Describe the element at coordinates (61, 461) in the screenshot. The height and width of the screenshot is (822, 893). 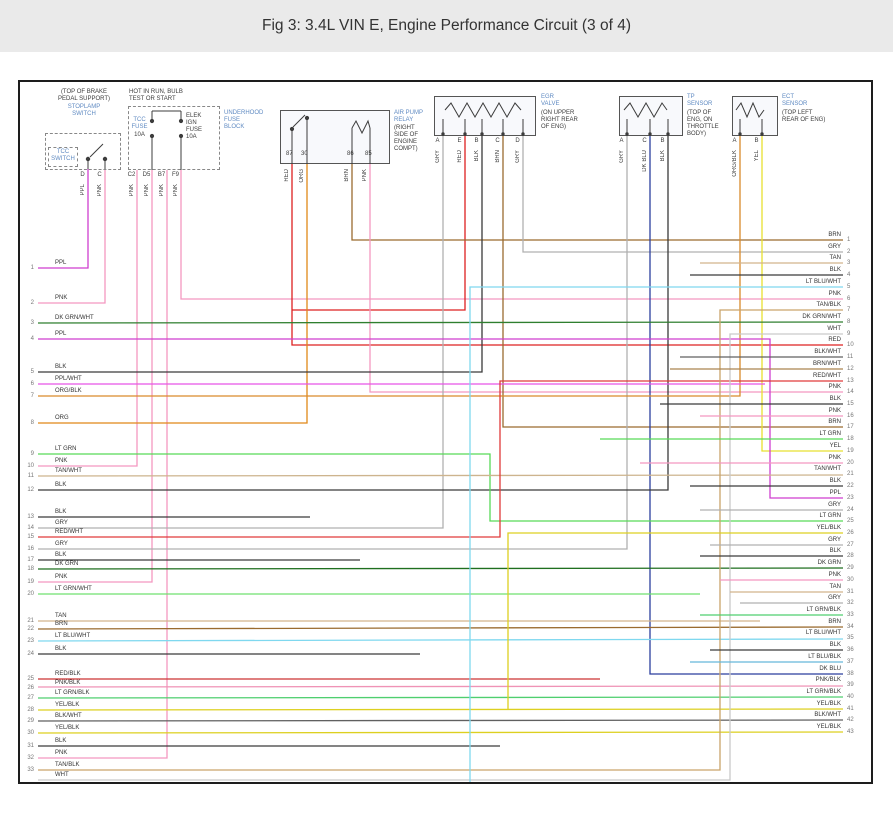
I see `left-row-label: PNK` at that location.